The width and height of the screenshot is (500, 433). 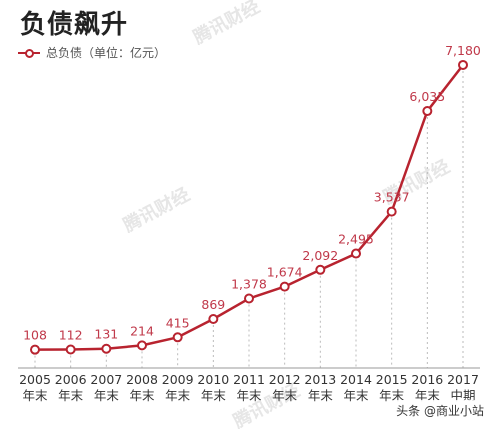 I want to click on legend-dot-marker, so click(x=29, y=53).